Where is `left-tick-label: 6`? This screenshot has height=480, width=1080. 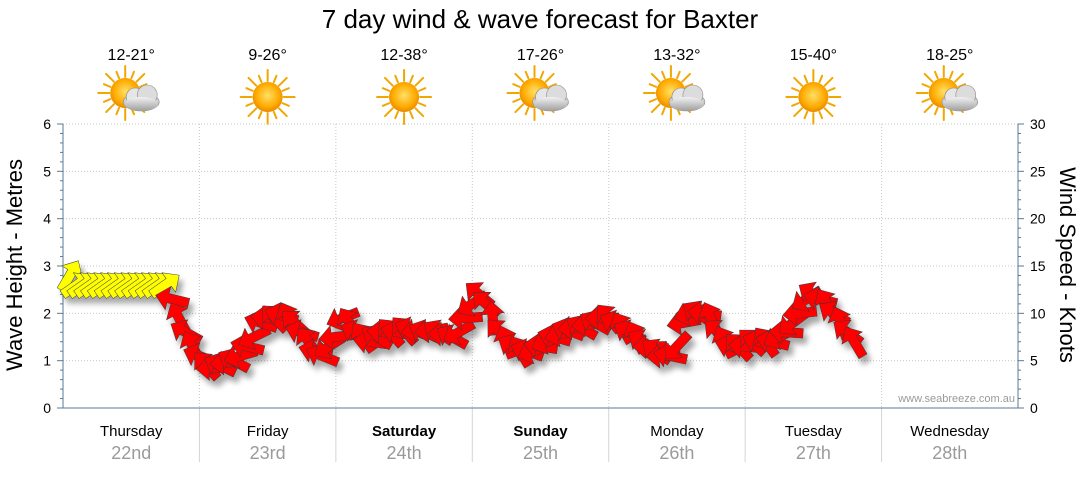 left-tick-label: 6 is located at coordinates (47, 124).